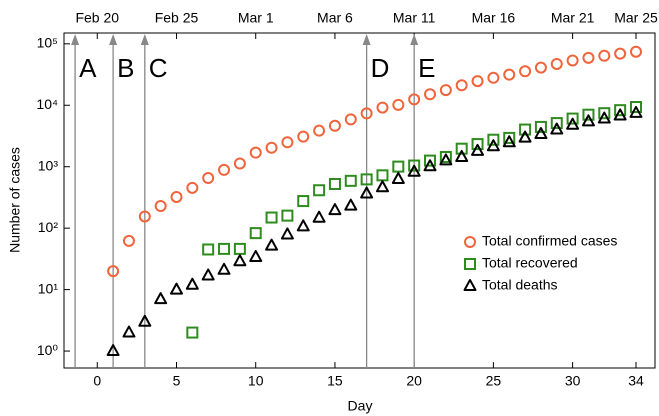 The width and height of the screenshot is (659, 416). I want to click on x2-tick-label: Feb 25, so click(177, 18).